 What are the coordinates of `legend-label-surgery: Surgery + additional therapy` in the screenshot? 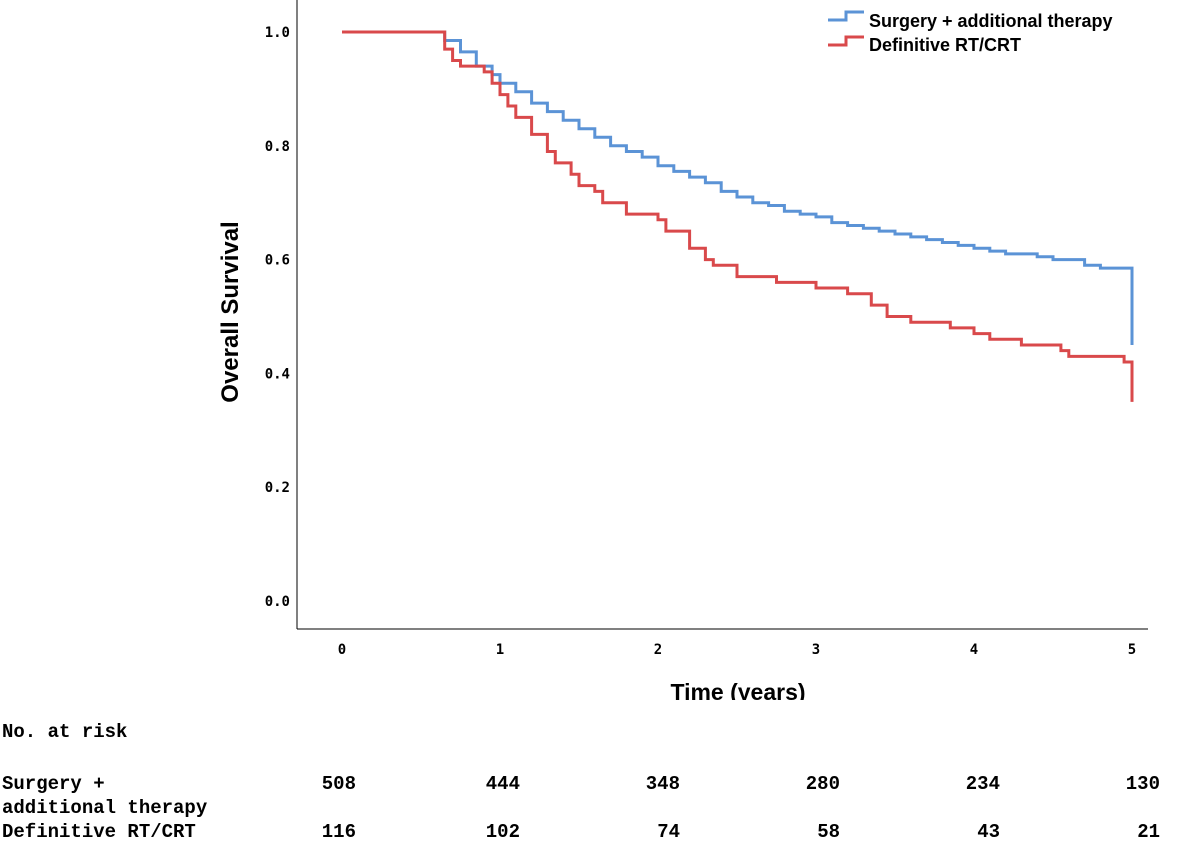 It's located at (991, 21).